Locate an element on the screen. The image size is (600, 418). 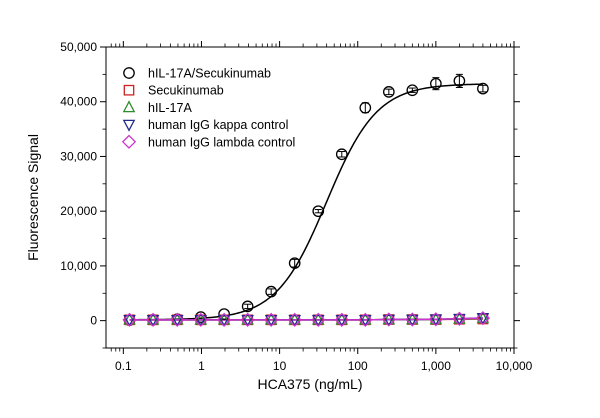
y-axis-title: Fluorescence Signal is located at coordinates (33, 197).